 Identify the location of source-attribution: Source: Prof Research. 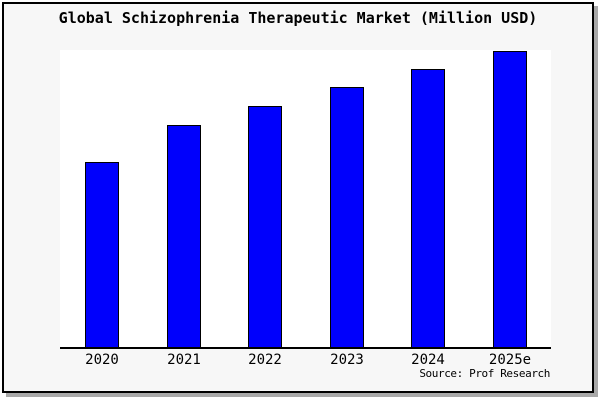
(484, 373).